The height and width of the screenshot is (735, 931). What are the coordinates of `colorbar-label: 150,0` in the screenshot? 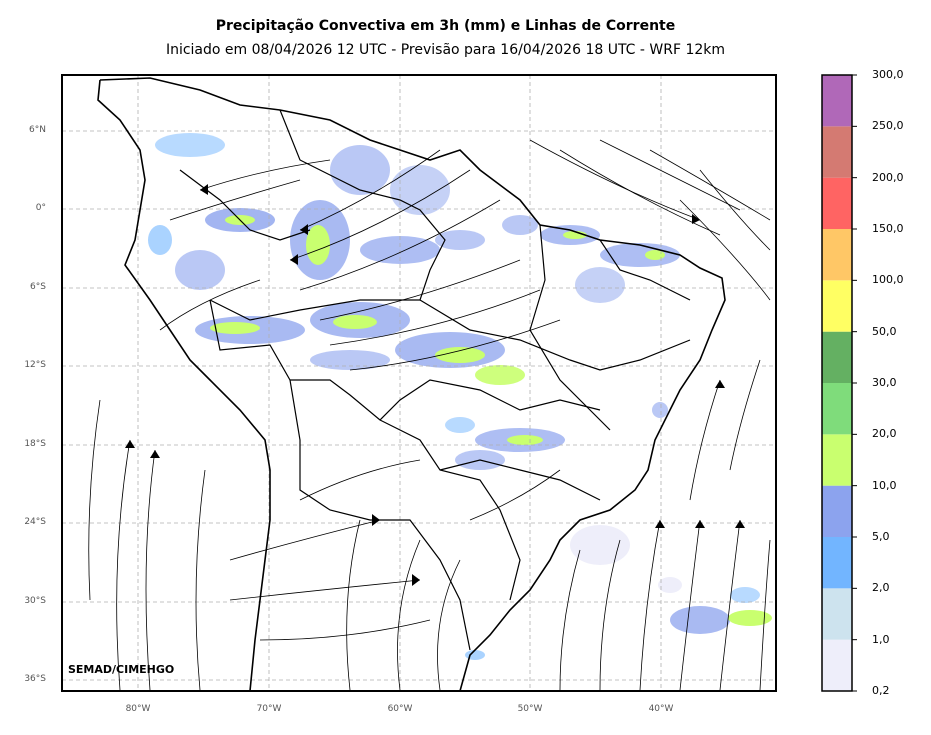 It's located at (888, 228).